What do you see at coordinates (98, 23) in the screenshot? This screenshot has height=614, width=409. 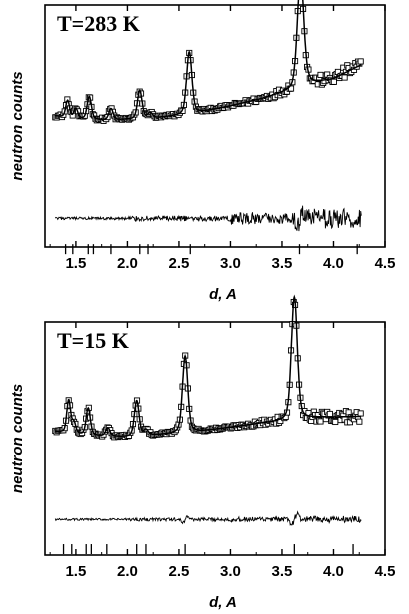 I see `panel-title: T=283 K` at bounding box center [98, 23].